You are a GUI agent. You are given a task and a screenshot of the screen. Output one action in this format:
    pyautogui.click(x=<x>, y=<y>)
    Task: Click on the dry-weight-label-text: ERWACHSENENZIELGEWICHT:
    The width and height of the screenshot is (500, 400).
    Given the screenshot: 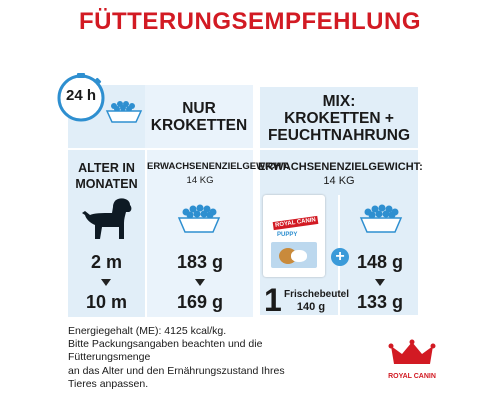 What is the action you would take?
    pyautogui.click(x=218, y=166)
    